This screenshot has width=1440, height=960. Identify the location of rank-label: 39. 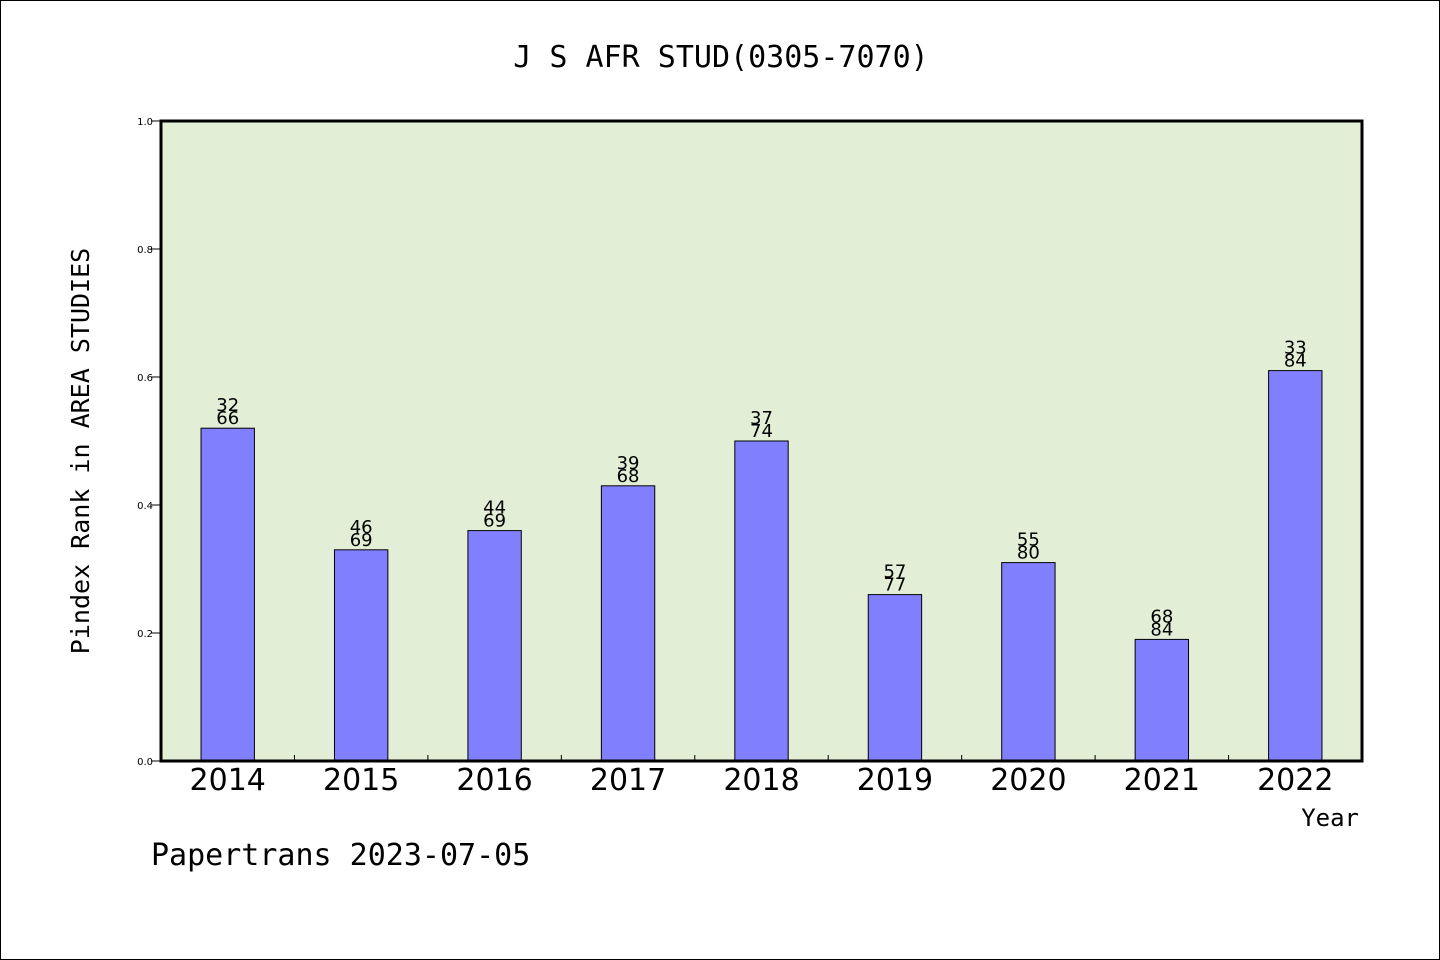
(628, 463).